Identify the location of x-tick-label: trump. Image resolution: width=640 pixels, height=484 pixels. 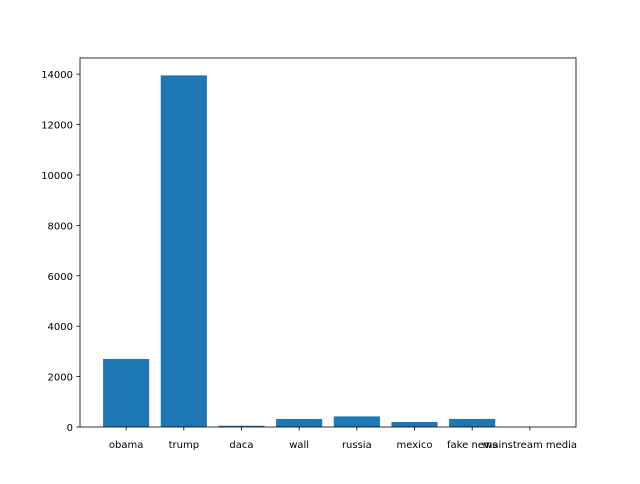
(184, 445).